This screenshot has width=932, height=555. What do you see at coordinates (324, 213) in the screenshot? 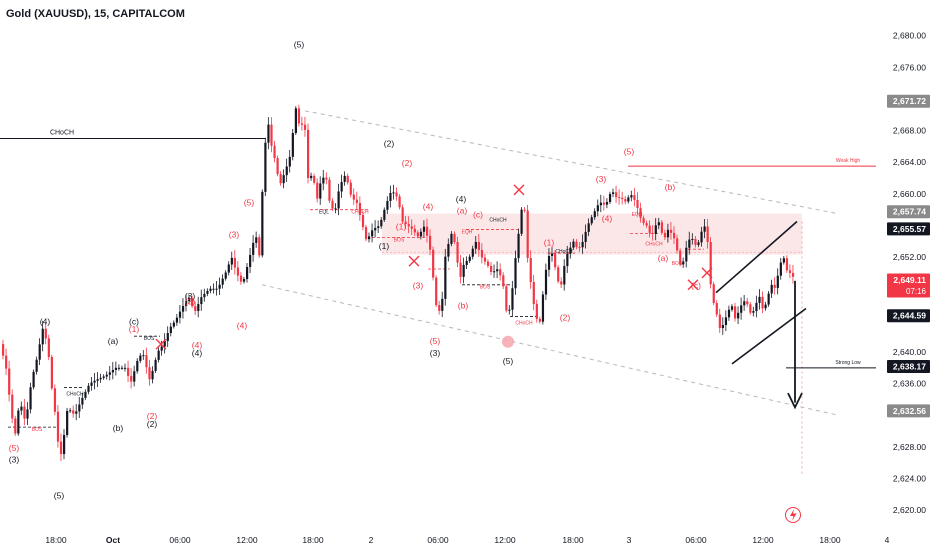
I see `structure-tag: EQL` at bounding box center [324, 213].